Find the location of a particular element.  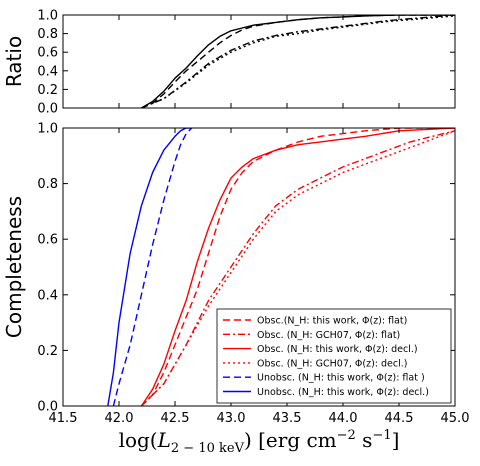

x-tick-label: 42.0 is located at coordinates (119, 418).